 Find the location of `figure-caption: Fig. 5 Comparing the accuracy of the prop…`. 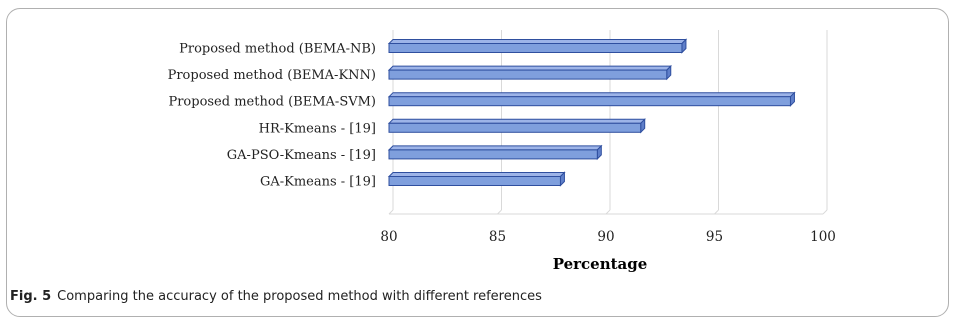

figure-caption: Fig. 5 Comparing the accuracy of the prop… is located at coordinates (276, 296).